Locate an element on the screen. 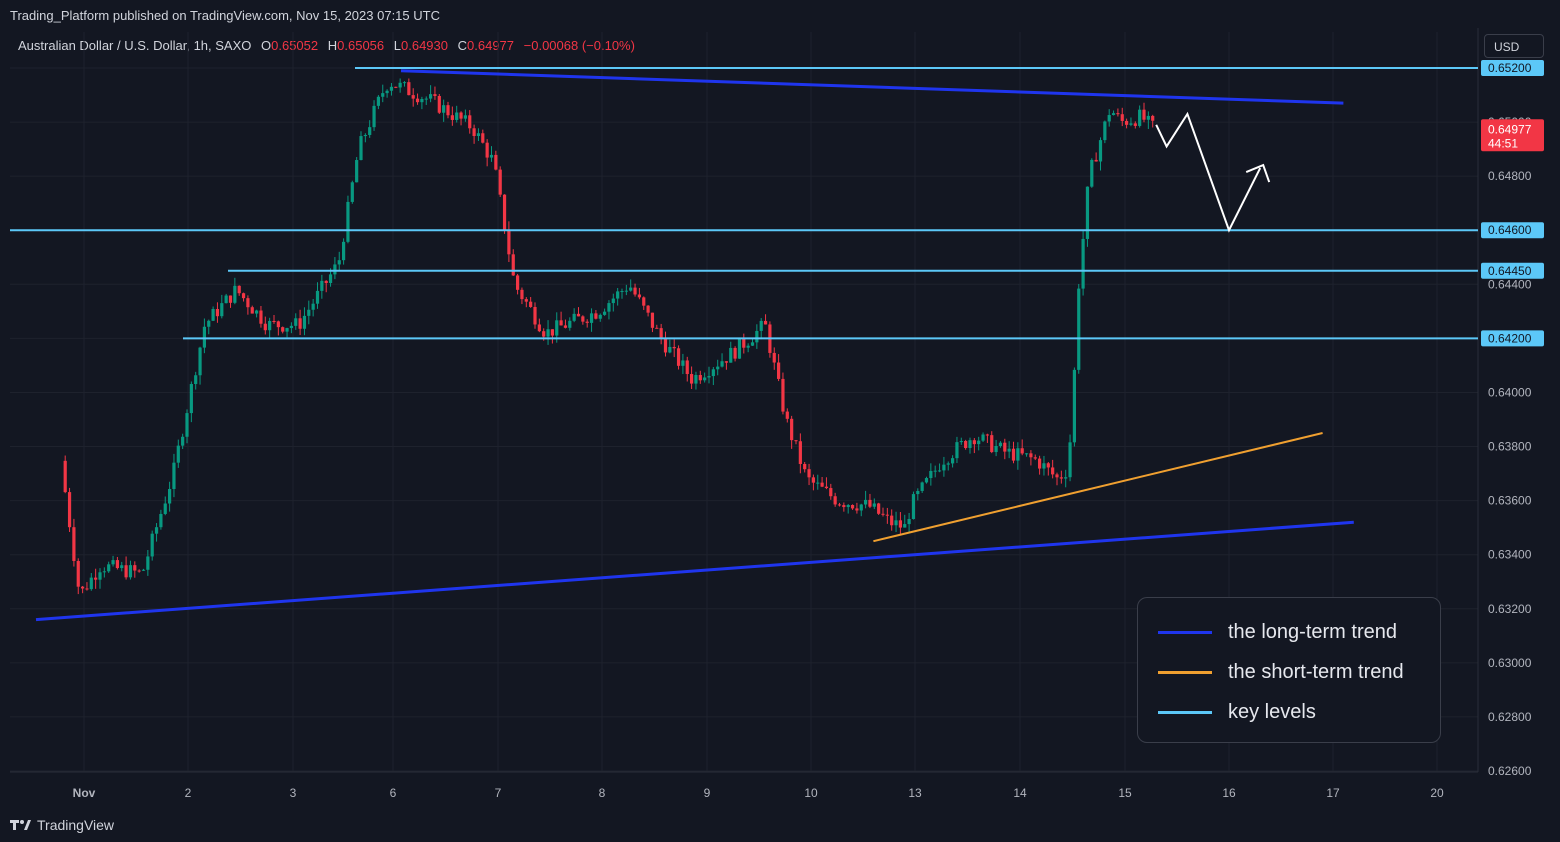  y-tick-label: 0.64000 is located at coordinates (1510, 392).